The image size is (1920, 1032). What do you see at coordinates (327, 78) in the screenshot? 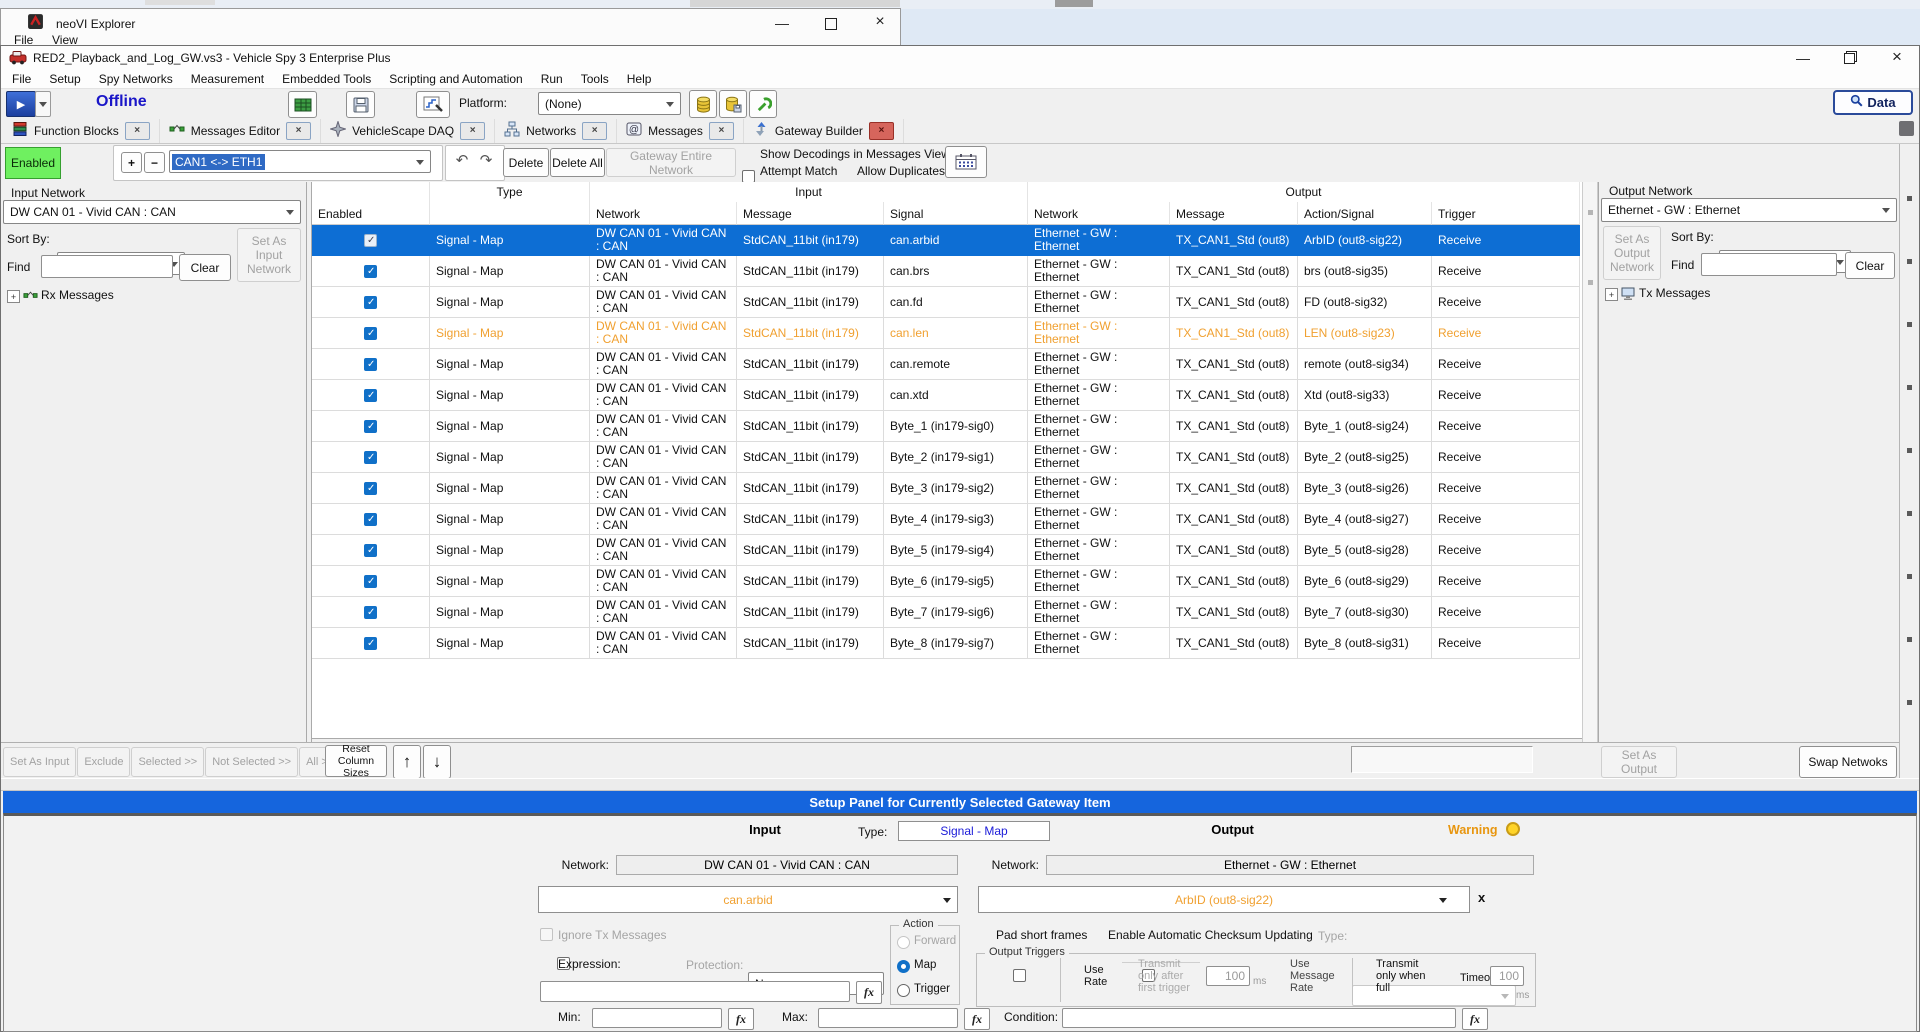
I see `menu-item-embedded-tools: Embedded Tools` at bounding box center [327, 78].